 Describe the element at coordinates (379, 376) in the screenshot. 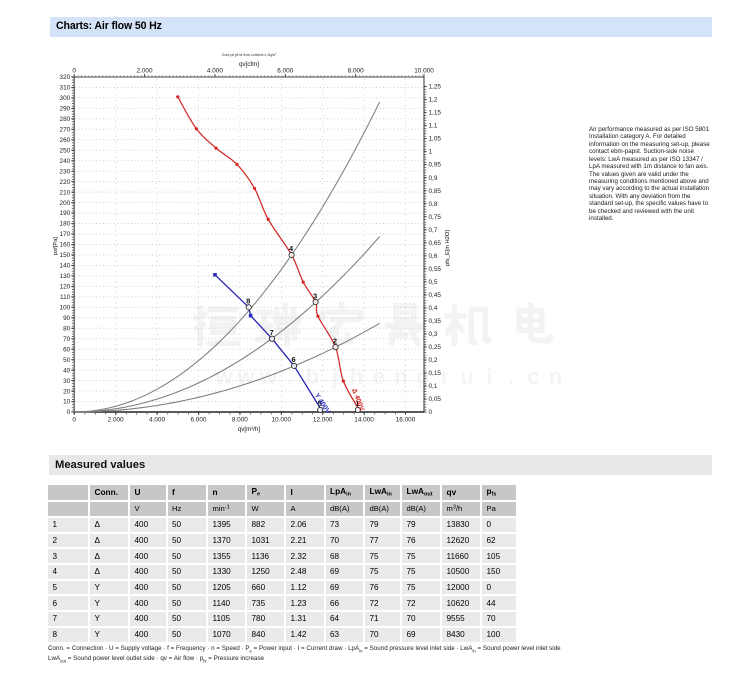

I see `svg-text: e` at that location.